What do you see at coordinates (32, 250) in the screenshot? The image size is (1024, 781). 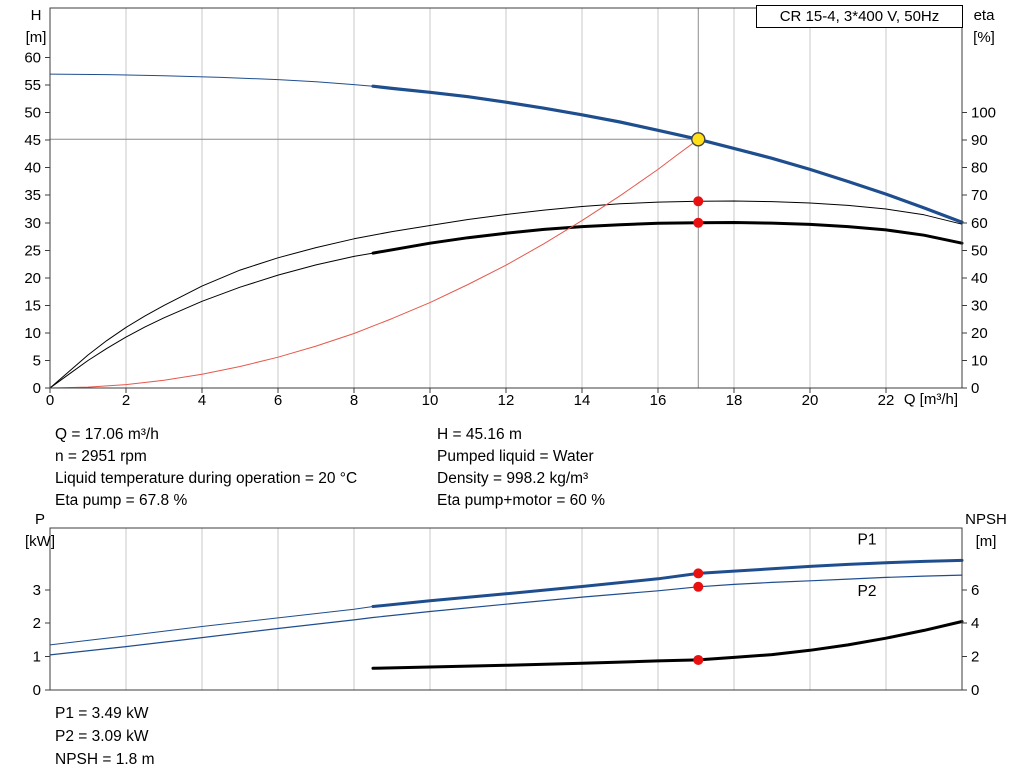 I see `y-left-tick-label: 25` at bounding box center [32, 250].